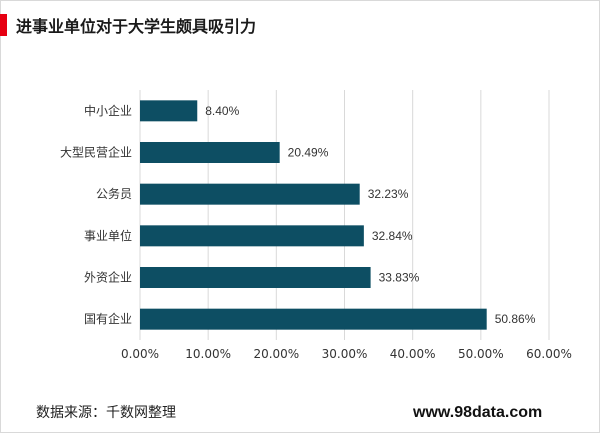 Image resolution: width=600 pixels, height=433 pixels. What do you see at coordinates (276, 354) in the screenshot?
I see `x-tick-label: 20.00%` at bounding box center [276, 354].